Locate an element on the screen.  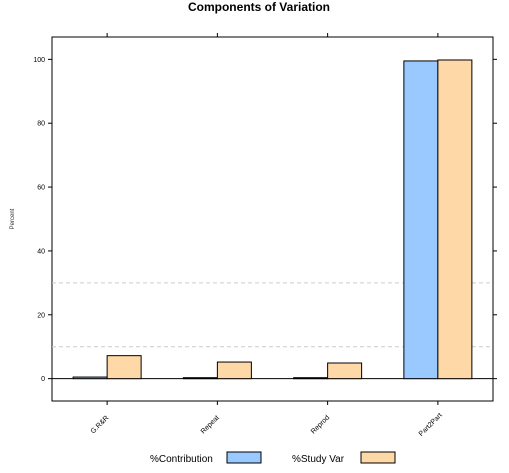
legend-label: %Study Var is located at coordinates (318, 459).